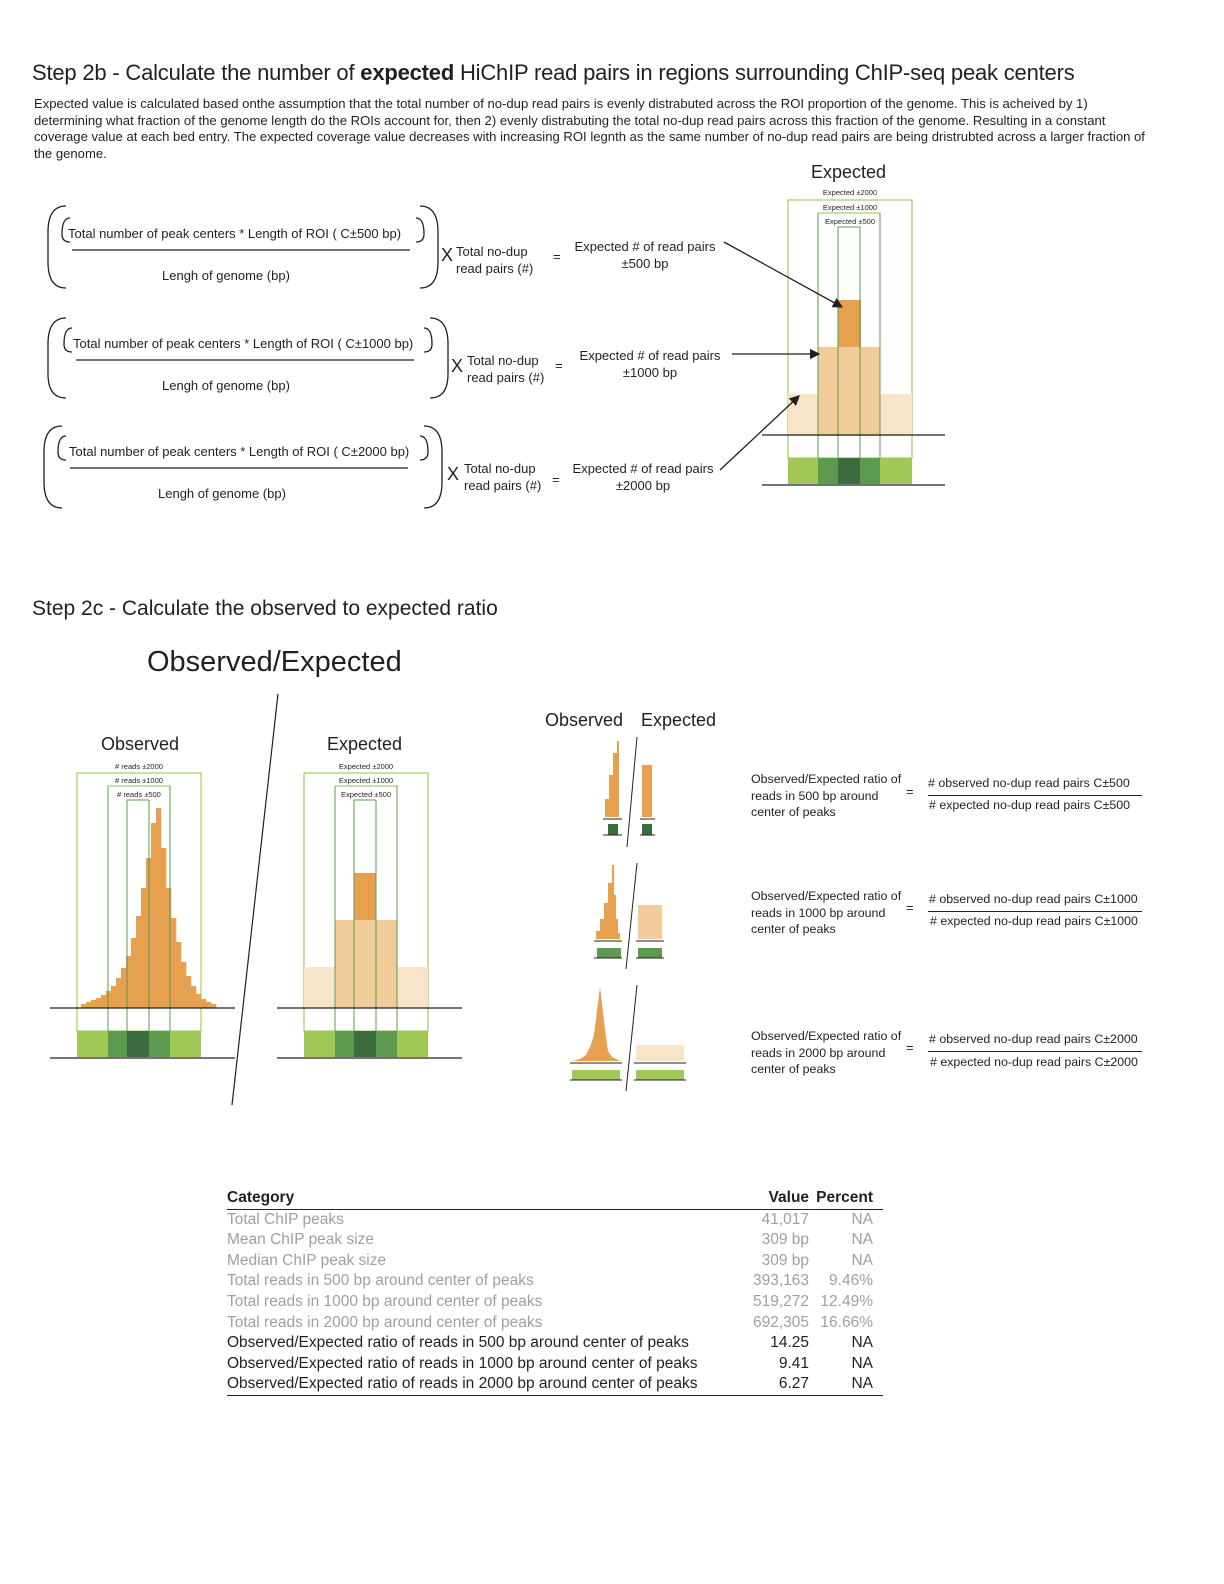 The width and height of the screenshot is (1224, 1584). I want to click on expected-2c-window-500: Expected ±500, so click(366, 794).